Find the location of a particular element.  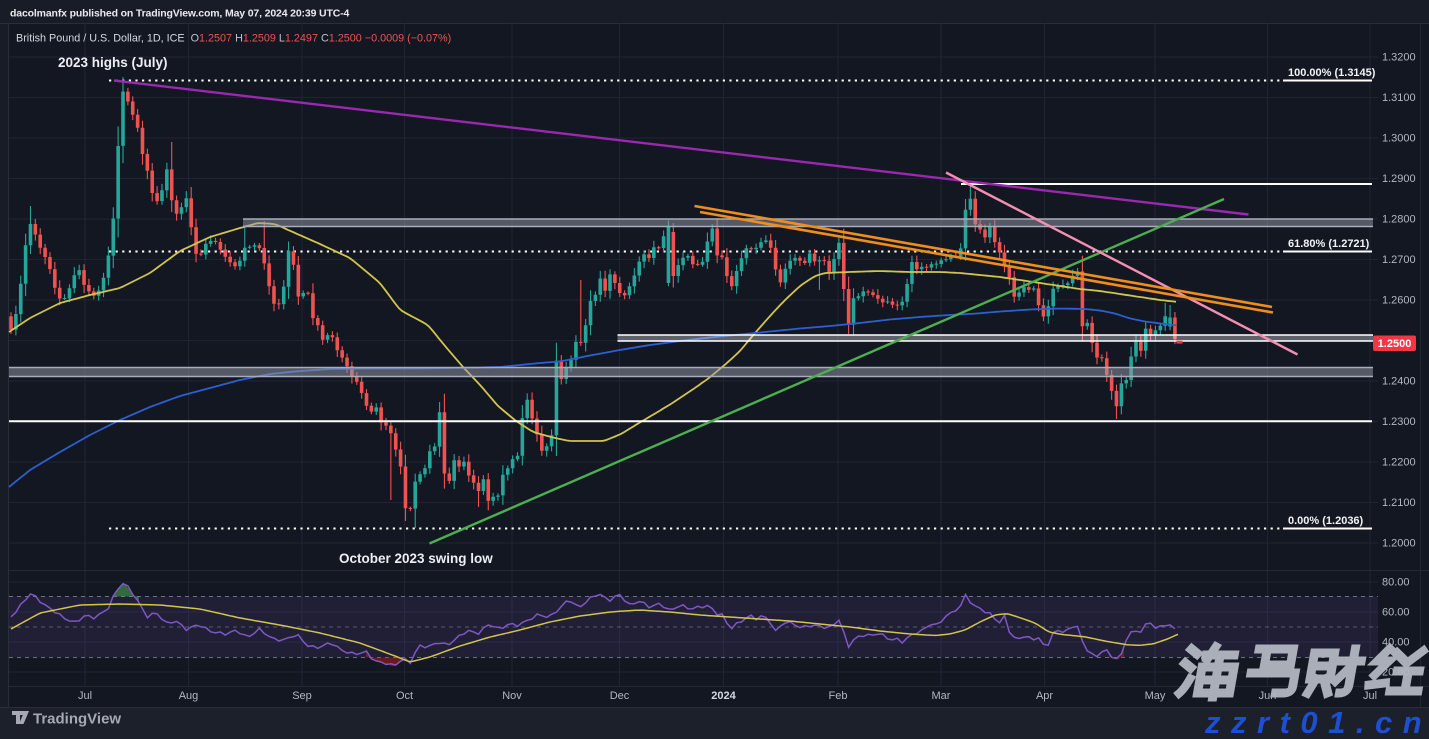

svg-text: 0.00% (1.2036) is located at coordinates (1326, 521).